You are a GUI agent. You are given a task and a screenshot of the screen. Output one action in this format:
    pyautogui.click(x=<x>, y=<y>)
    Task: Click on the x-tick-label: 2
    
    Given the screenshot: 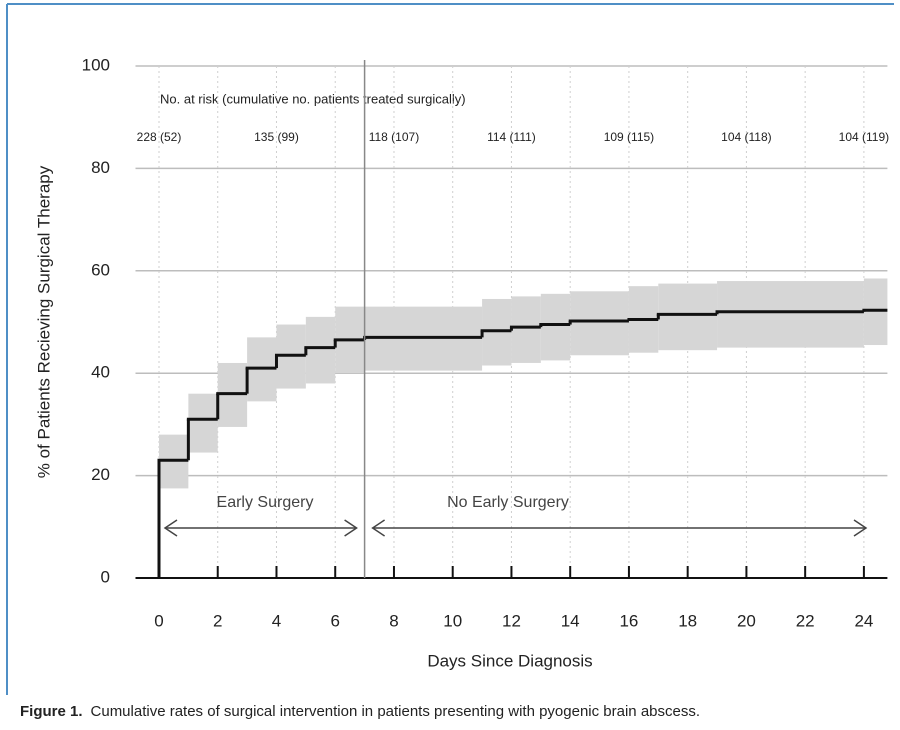 What is the action you would take?
    pyautogui.click(x=217, y=620)
    